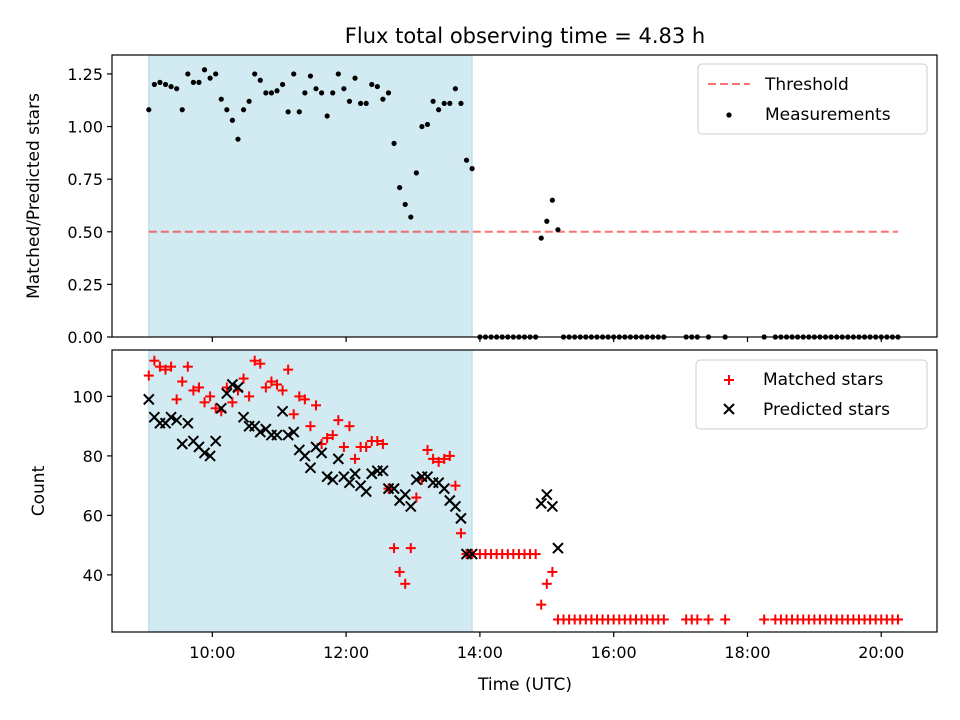 Image resolution: width=960 pixels, height=720 pixels. What do you see at coordinates (729, 380) in the screenshot?
I see `legend-matched-swatch` at bounding box center [729, 380].